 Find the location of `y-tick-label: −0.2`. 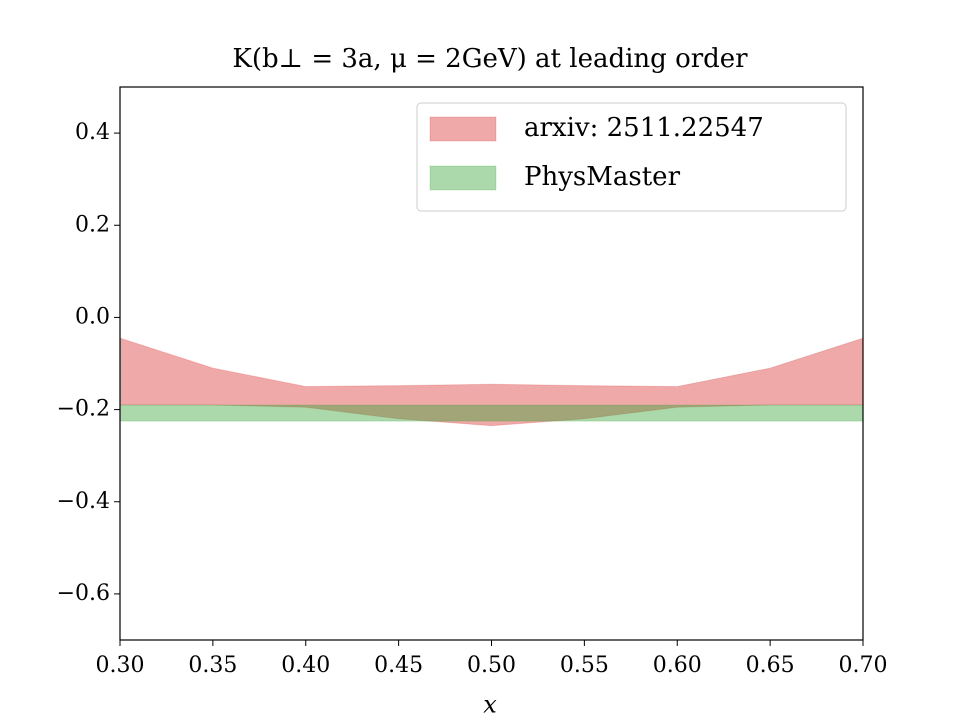

y-tick-label: −0.2 is located at coordinates (83, 409).